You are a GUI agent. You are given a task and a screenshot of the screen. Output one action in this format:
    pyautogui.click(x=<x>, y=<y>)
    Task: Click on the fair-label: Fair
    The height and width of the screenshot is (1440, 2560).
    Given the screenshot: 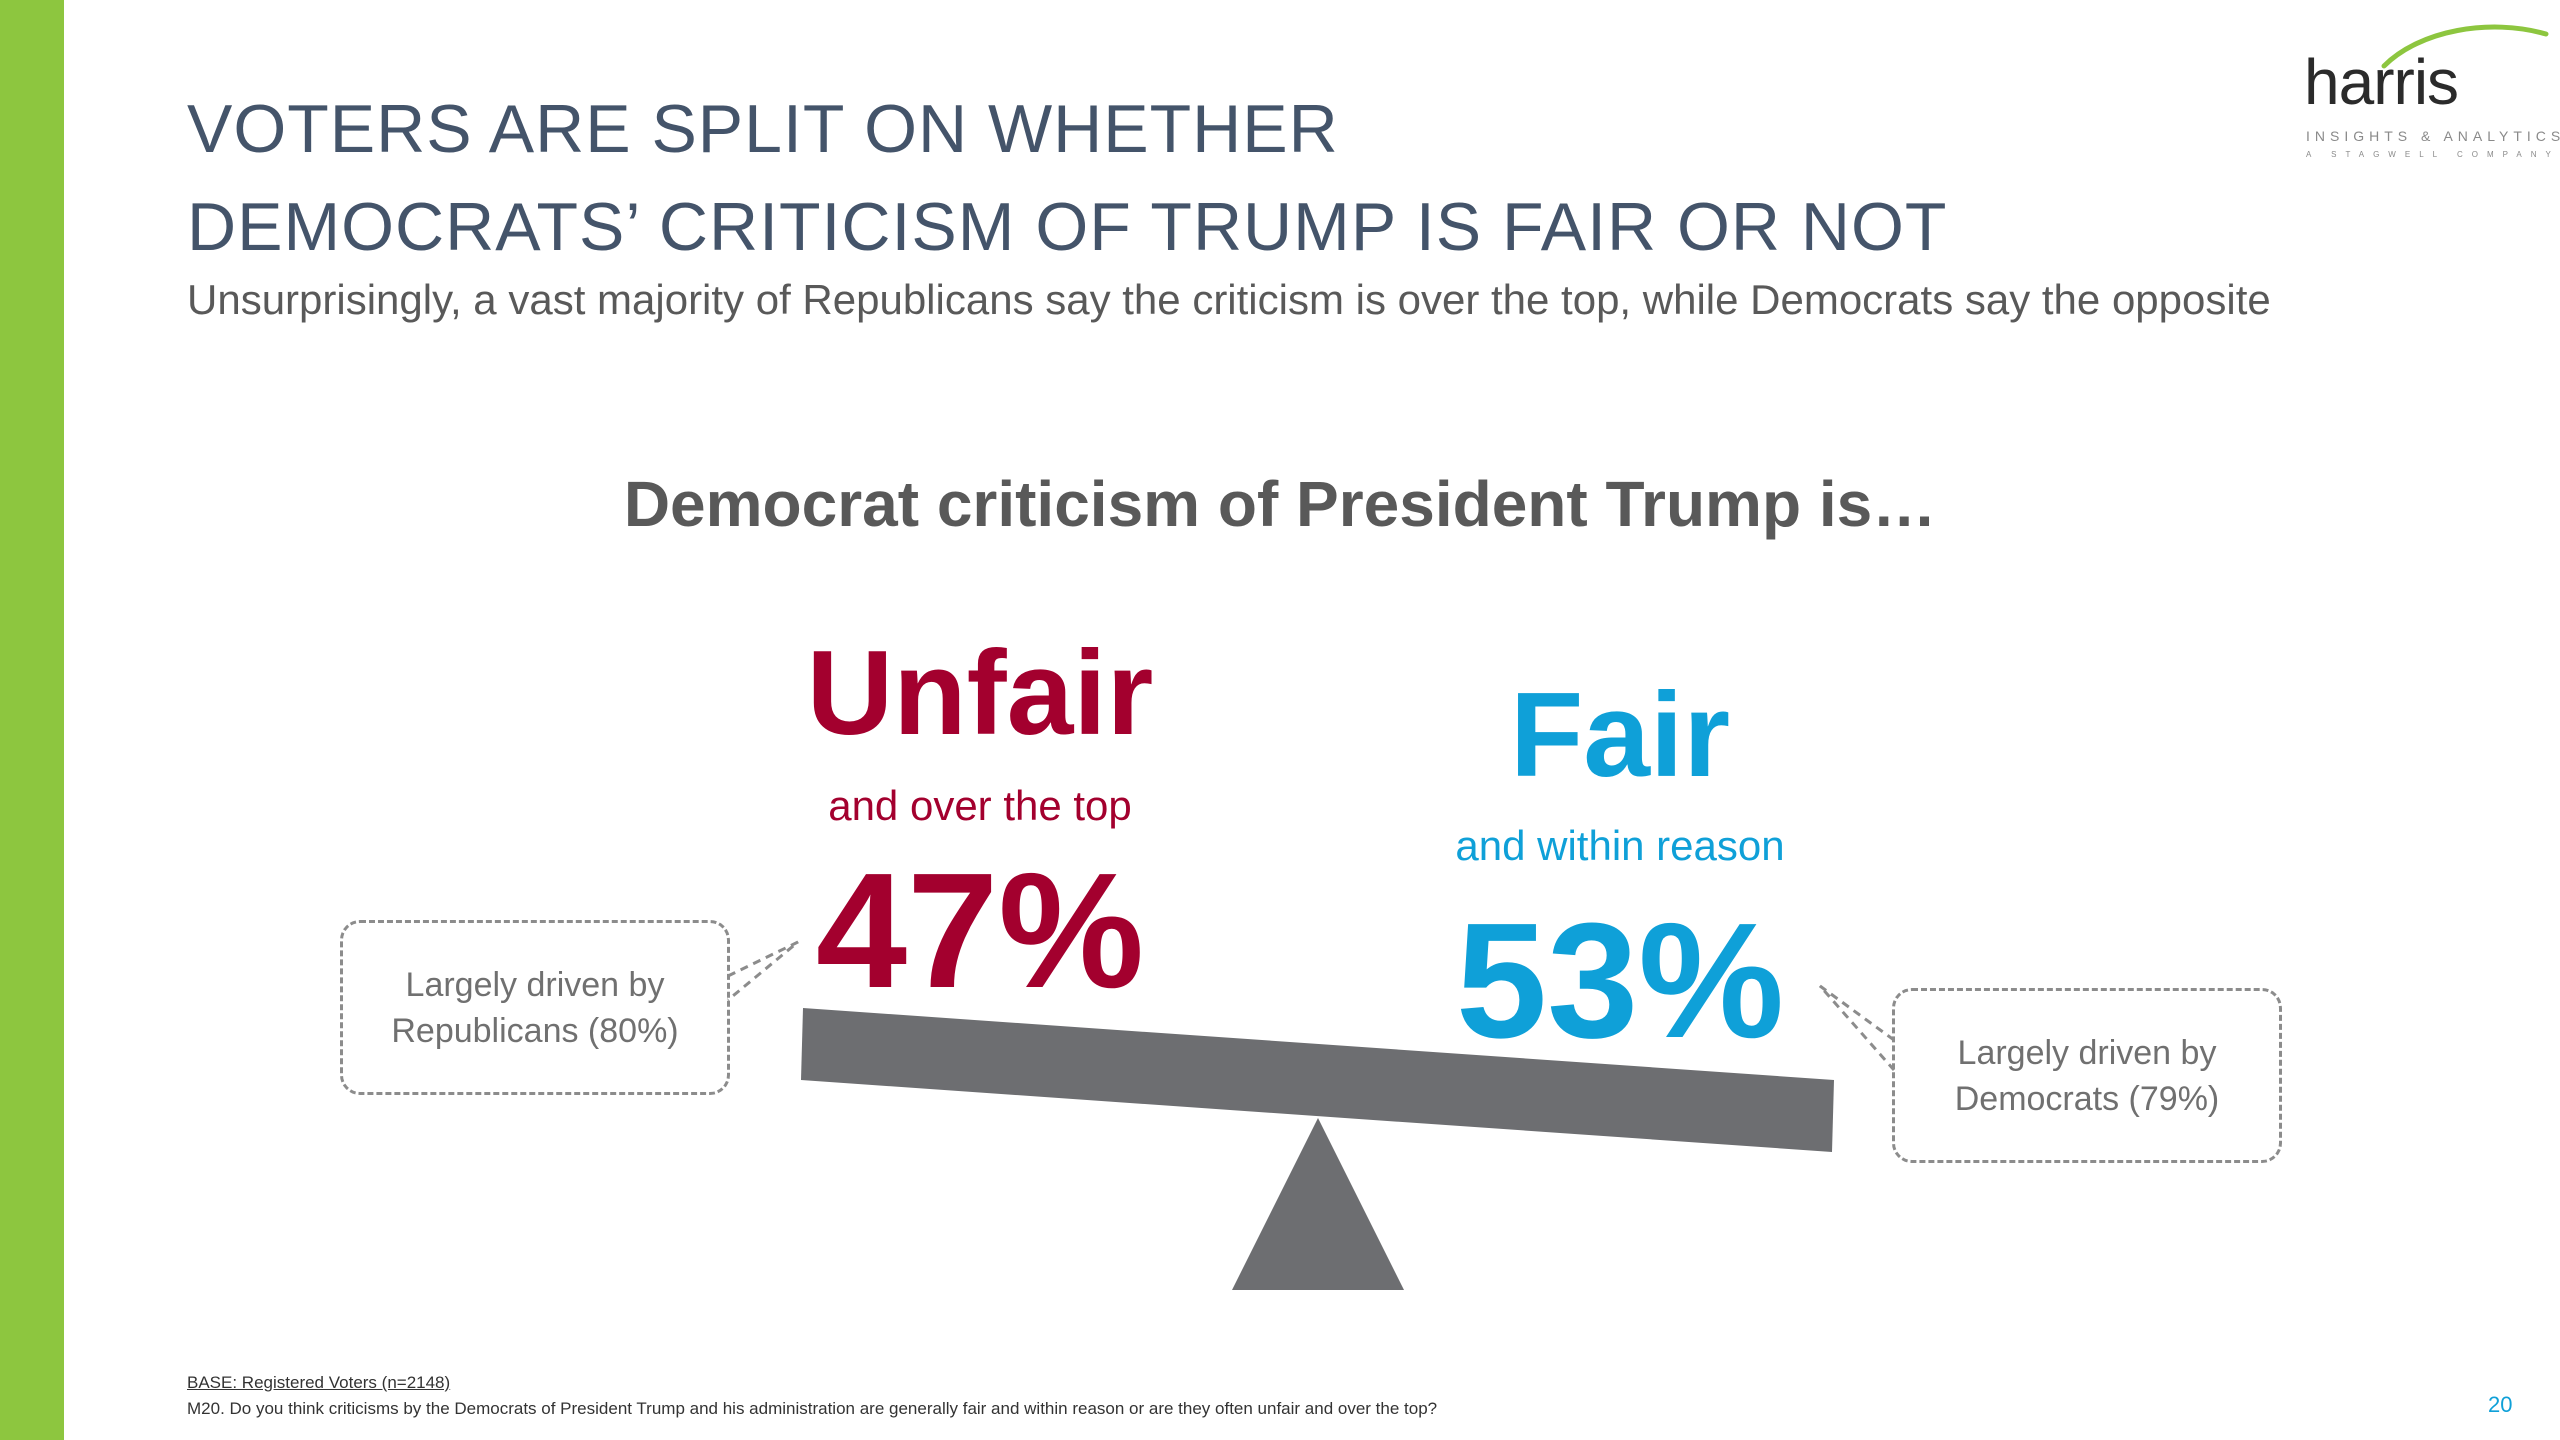 What is the action you would take?
    pyautogui.click(x=1620, y=735)
    